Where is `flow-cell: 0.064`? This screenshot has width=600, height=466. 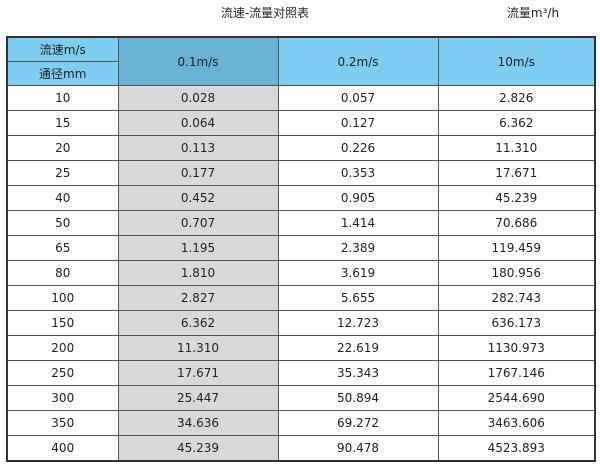 flow-cell: 0.064 is located at coordinates (198, 123).